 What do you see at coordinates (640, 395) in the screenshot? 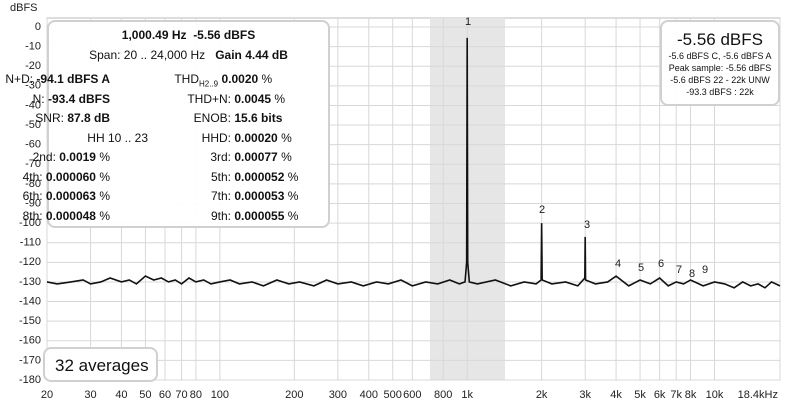
I see `x-tick-label: 5k` at bounding box center [640, 395].